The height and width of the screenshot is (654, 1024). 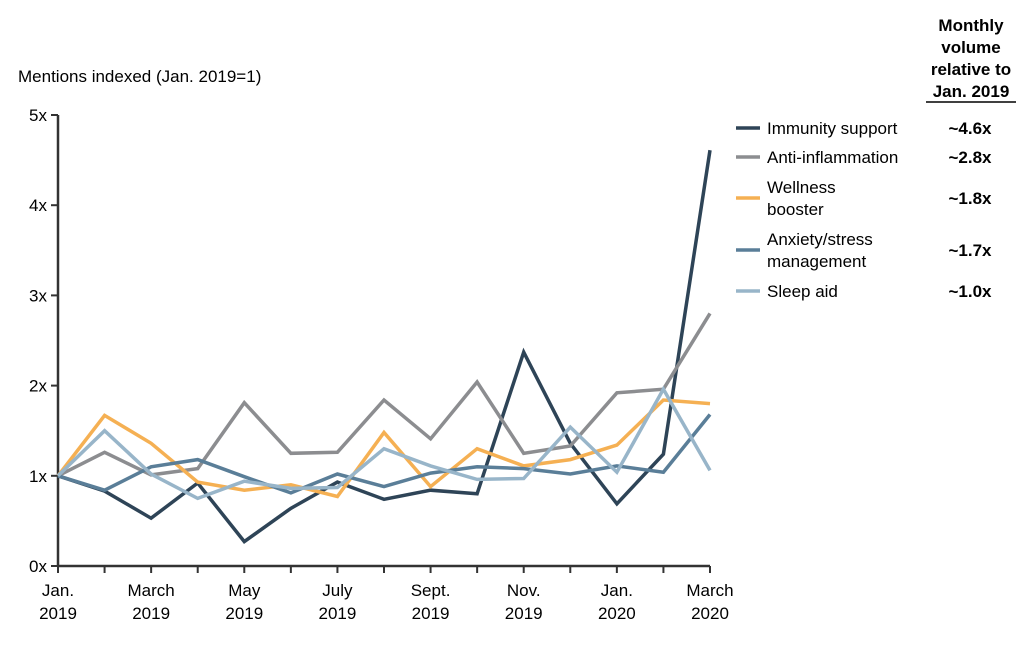 I want to click on y-axis-title: Mentions indexed (Jan. 2019=1), so click(x=139, y=76).